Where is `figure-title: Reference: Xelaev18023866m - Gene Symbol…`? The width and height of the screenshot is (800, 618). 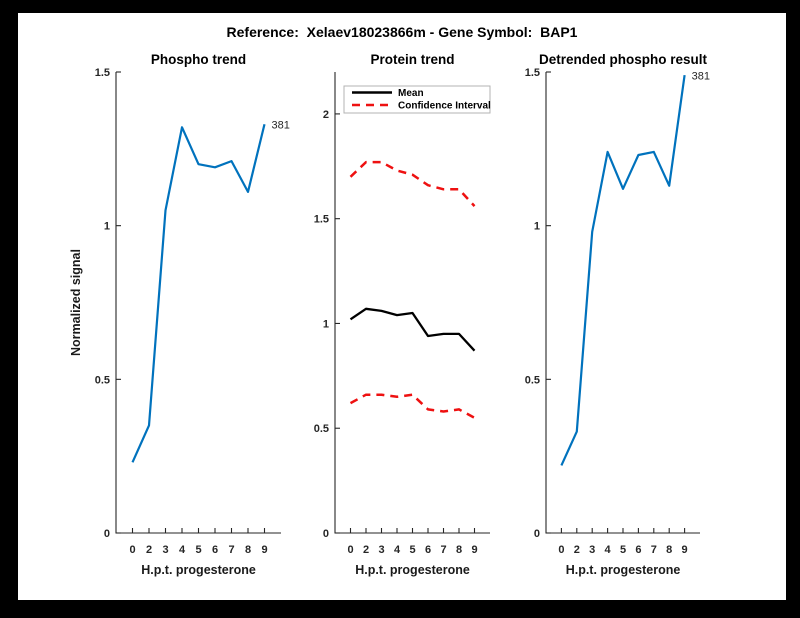
figure-title: Reference: Xelaev18023866m - Gene Symbol… is located at coordinates (402, 32).